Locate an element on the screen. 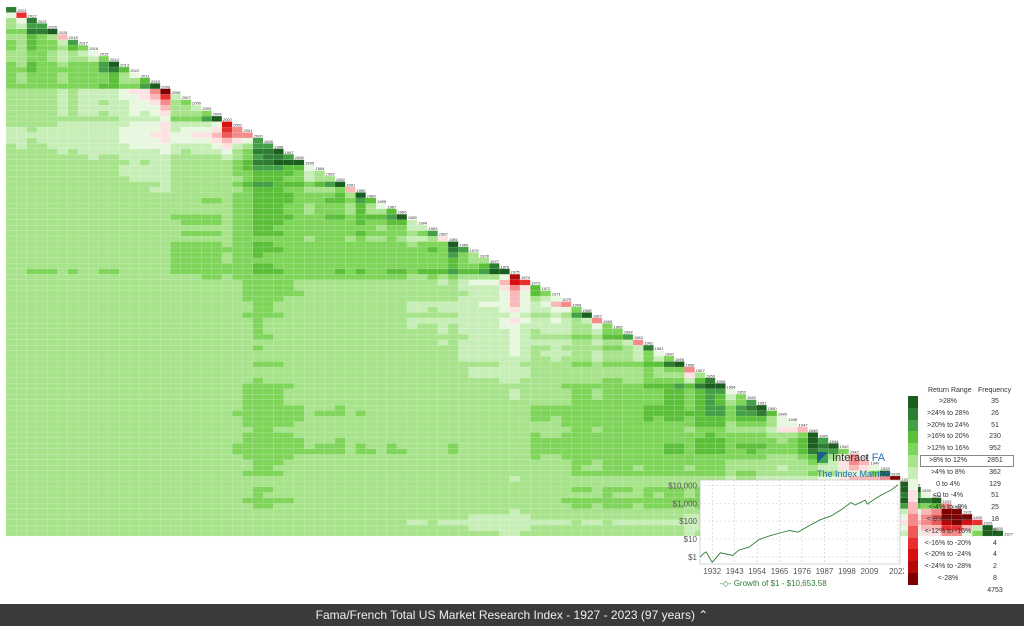 The width and height of the screenshot is (1024, 626). legend-range-label: <0 to -4% is located at coordinates (948, 496).